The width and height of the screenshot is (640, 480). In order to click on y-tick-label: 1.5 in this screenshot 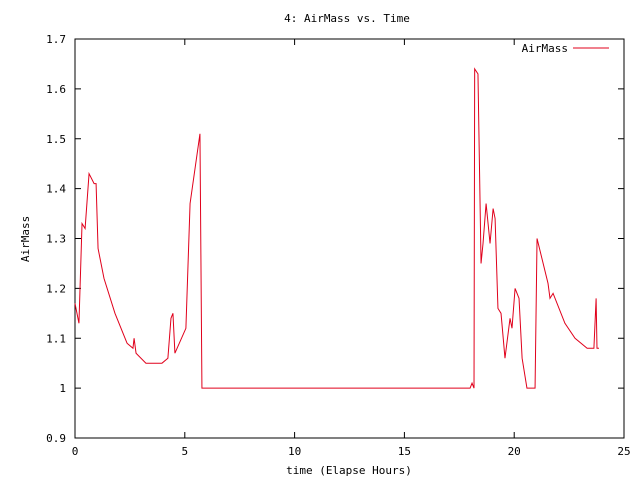, I will do `click(56, 139)`.